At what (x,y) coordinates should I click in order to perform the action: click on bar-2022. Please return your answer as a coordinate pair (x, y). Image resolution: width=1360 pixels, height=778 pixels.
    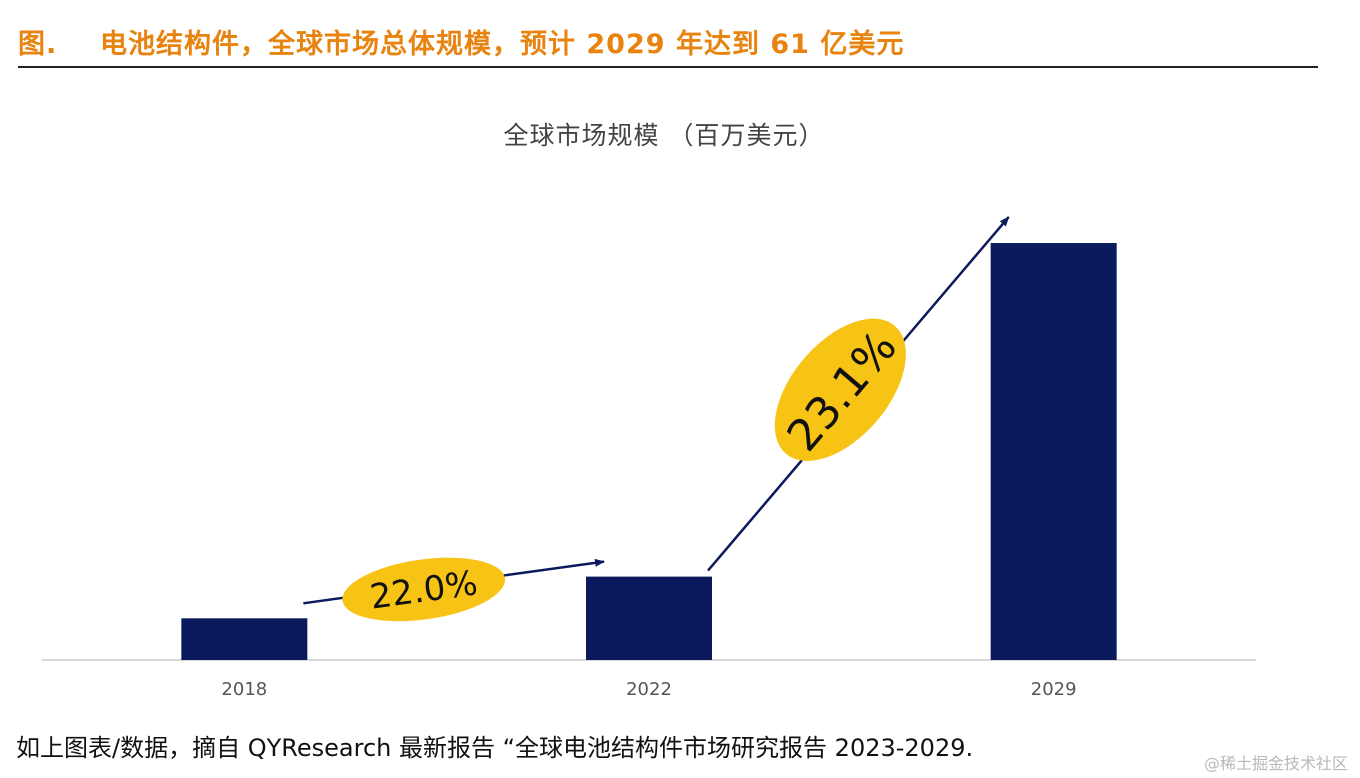
    Looking at the image, I should click on (649, 618).